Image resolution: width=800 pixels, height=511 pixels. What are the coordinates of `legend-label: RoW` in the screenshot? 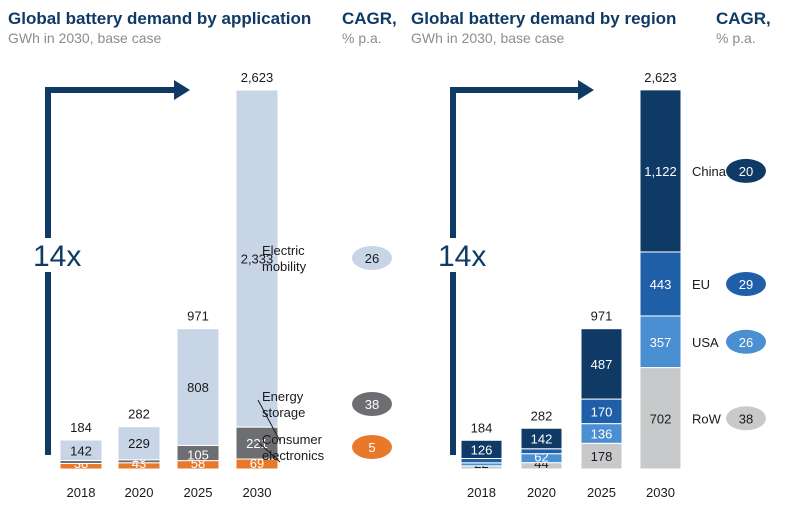 It's located at (707, 418).